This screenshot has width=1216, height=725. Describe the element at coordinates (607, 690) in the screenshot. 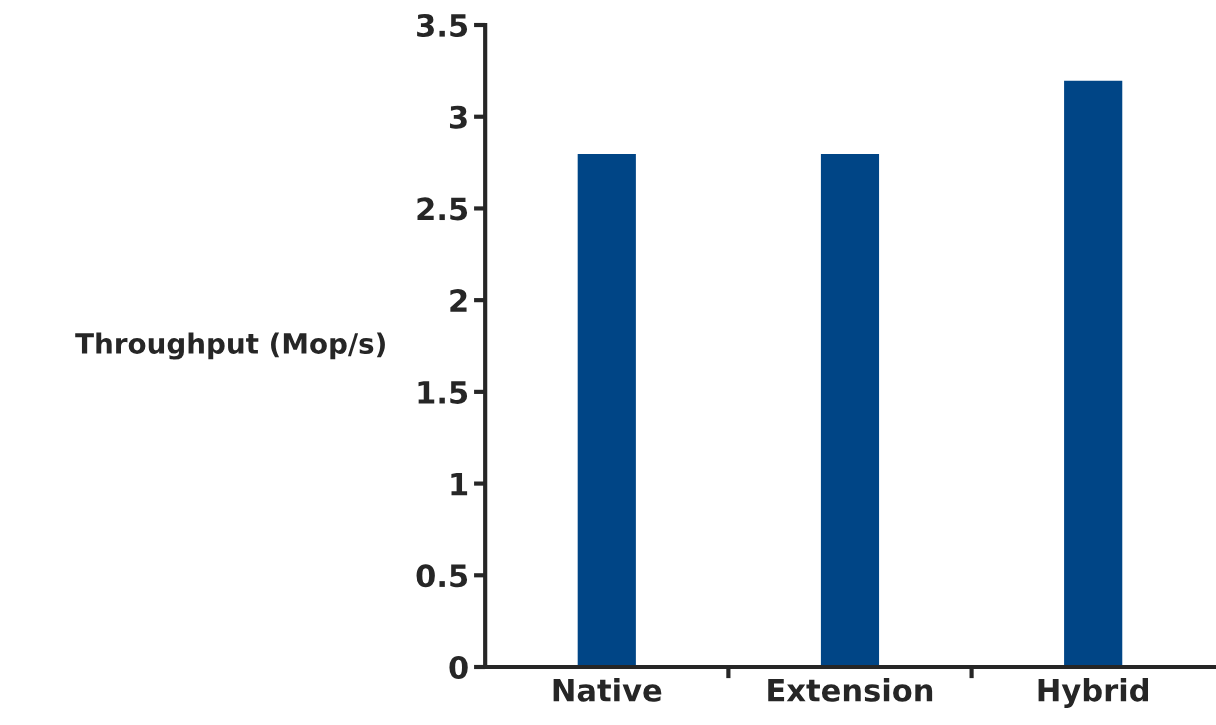

I see `x-tick-label: Native` at that location.